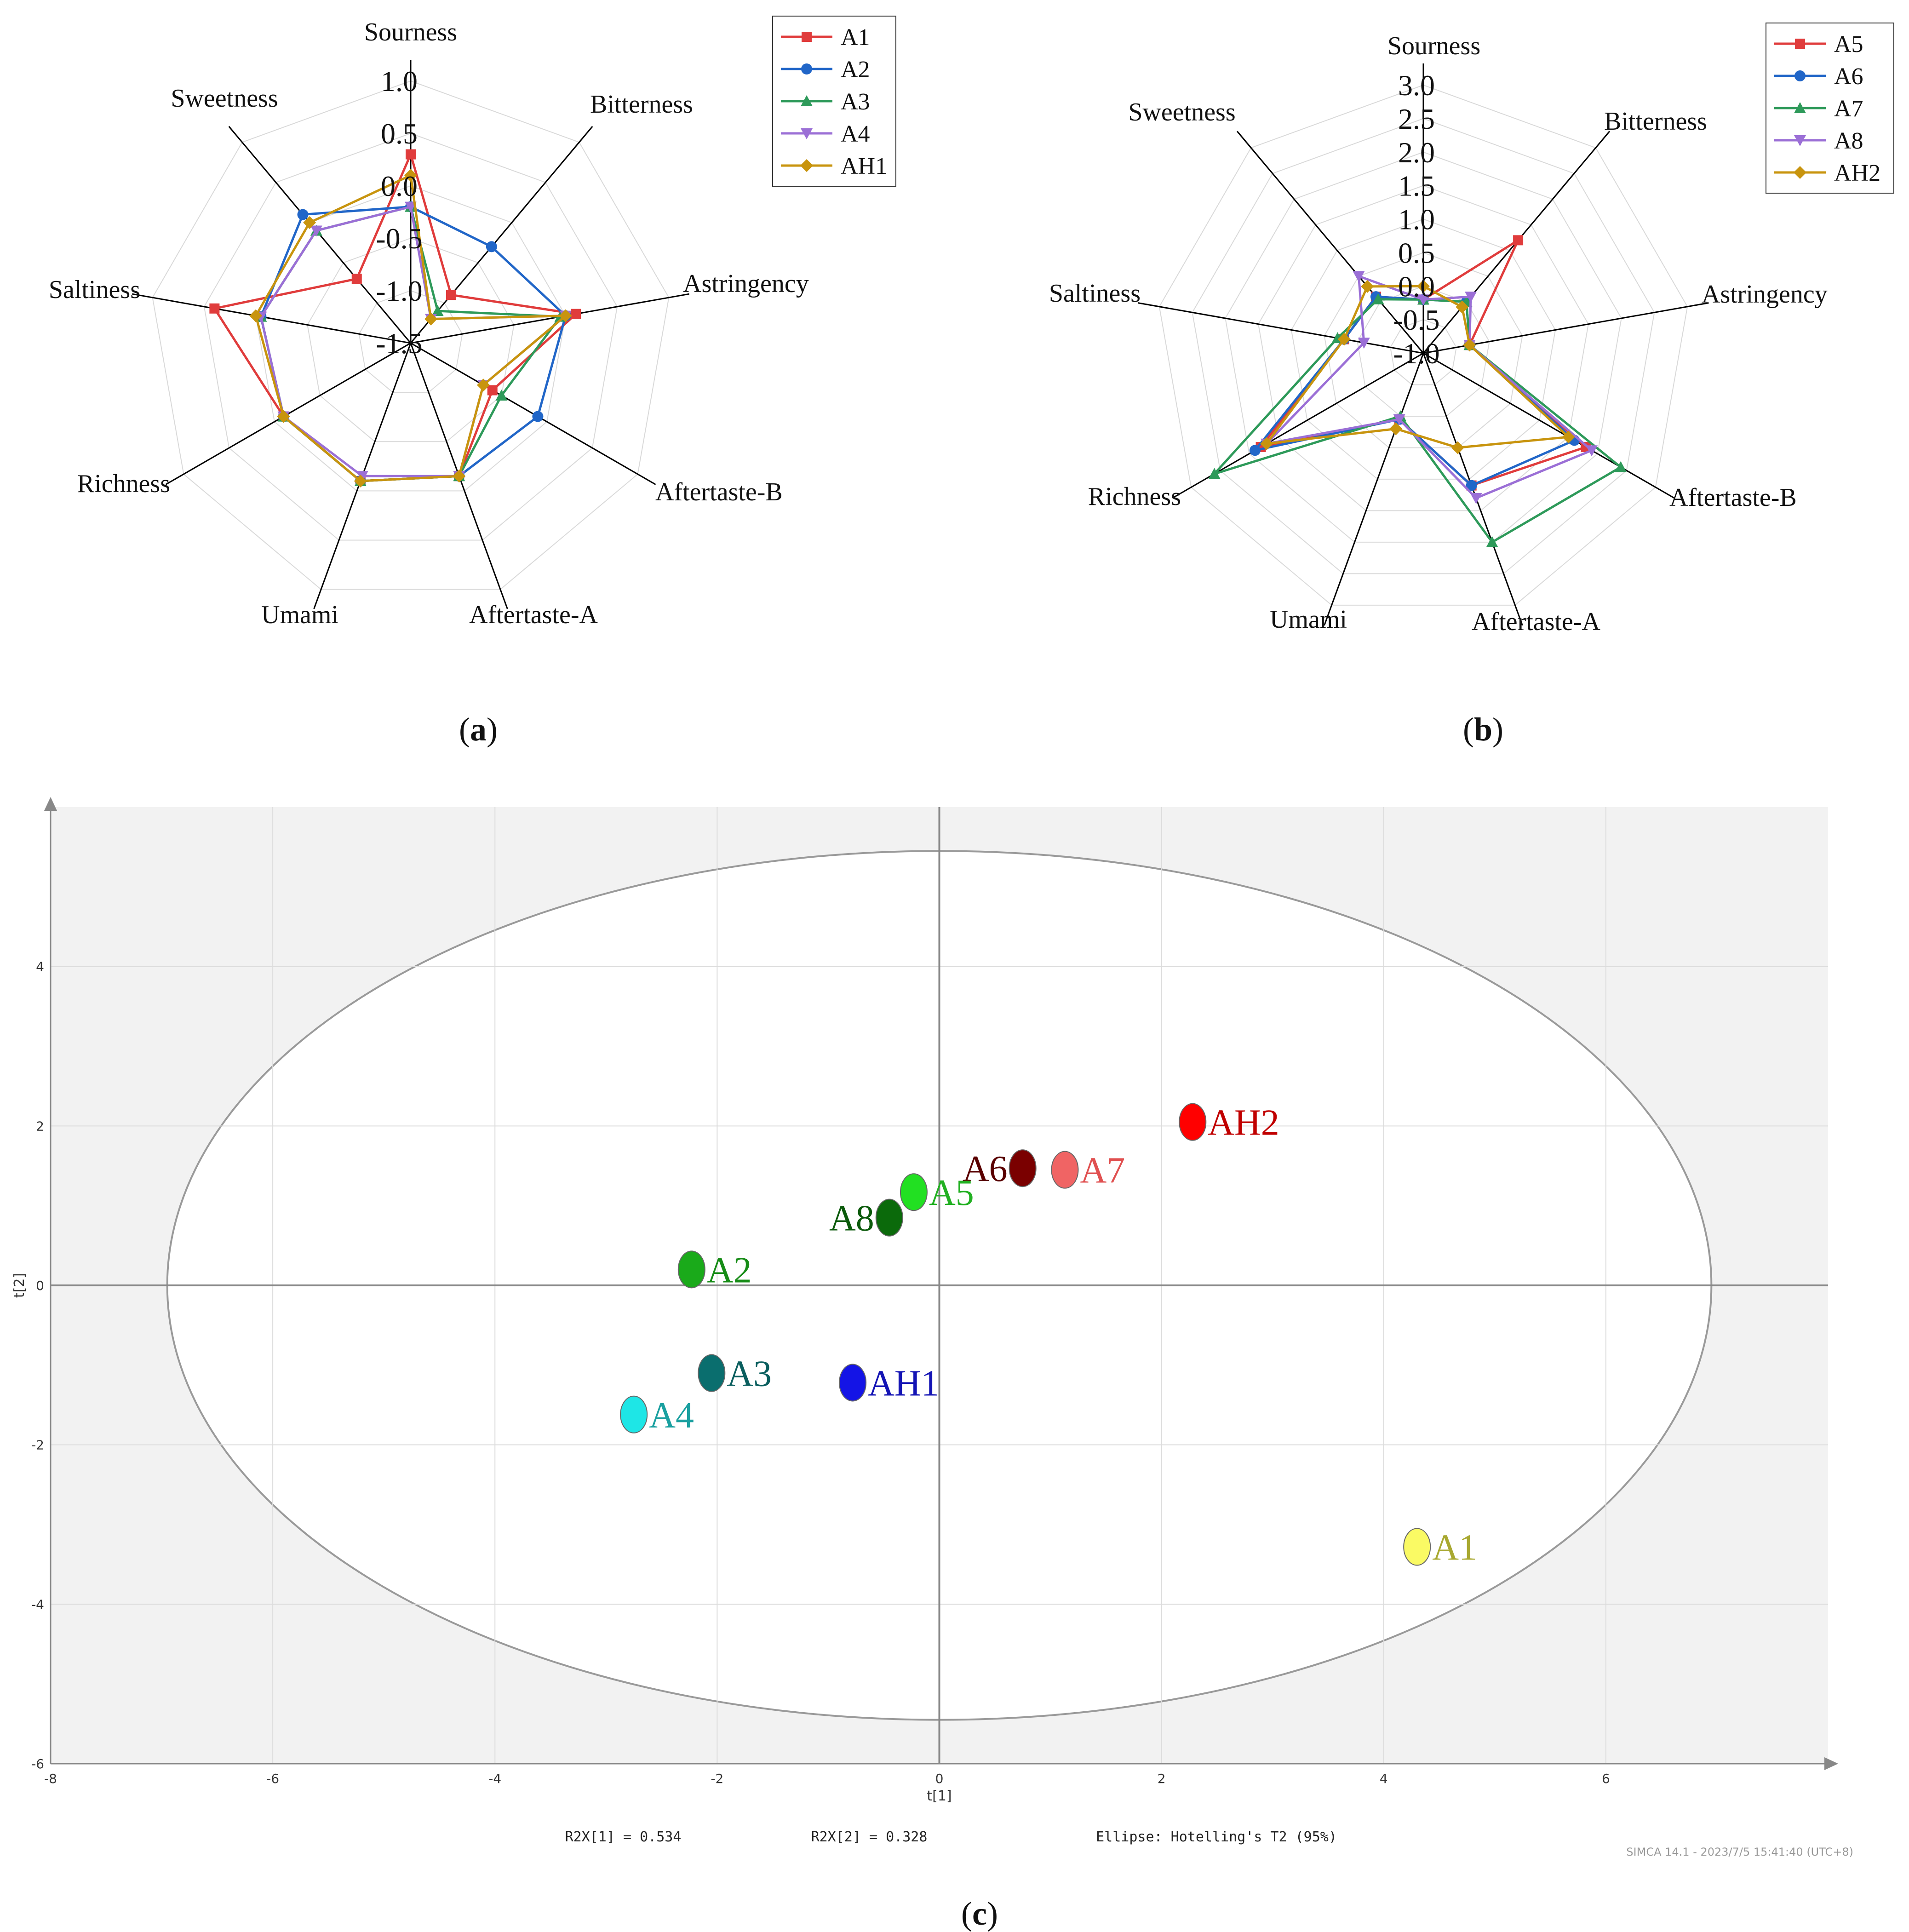 This screenshot has height=1932, width=1909. I want to click on y-tick-label: 0, so click(40, 1286).